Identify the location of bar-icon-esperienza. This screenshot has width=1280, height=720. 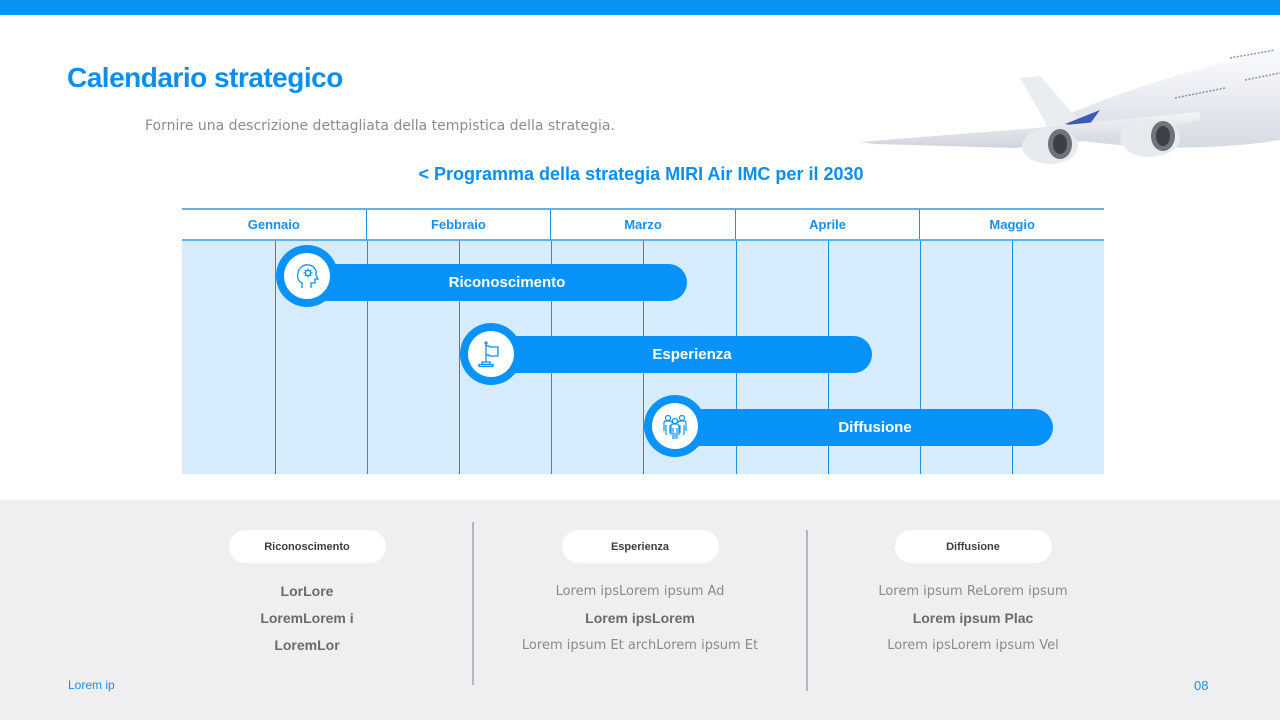
(491, 354).